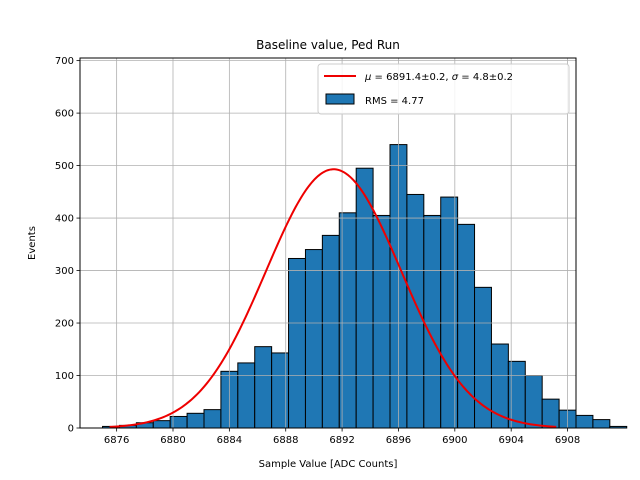 The height and width of the screenshot is (480, 640). What do you see at coordinates (340, 99) in the screenshot?
I see `legend-histogram-swatch` at bounding box center [340, 99].